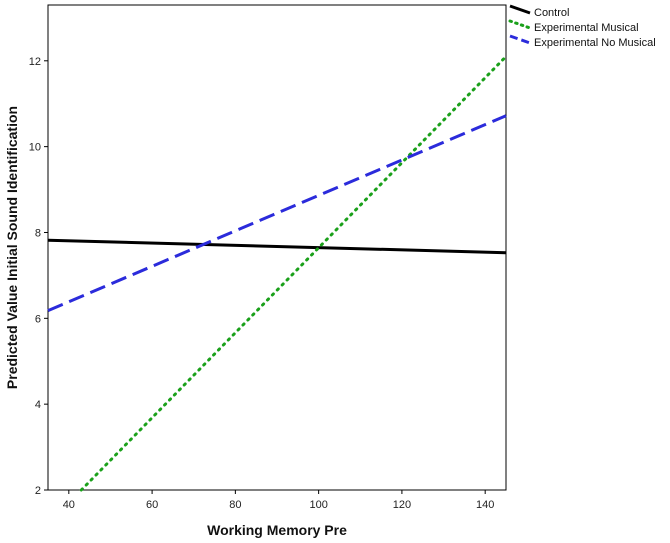  What do you see at coordinates (318, 505) in the screenshot?
I see `x-tick-label: 100` at bounding box center [318, 505].